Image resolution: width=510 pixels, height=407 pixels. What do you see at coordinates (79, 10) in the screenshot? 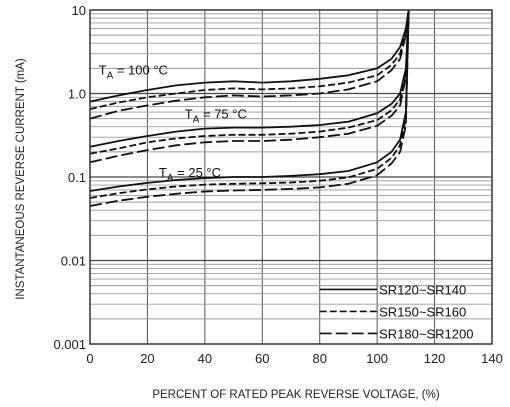
I see `y-tick-label: 10` at bounding box center [79, 10].